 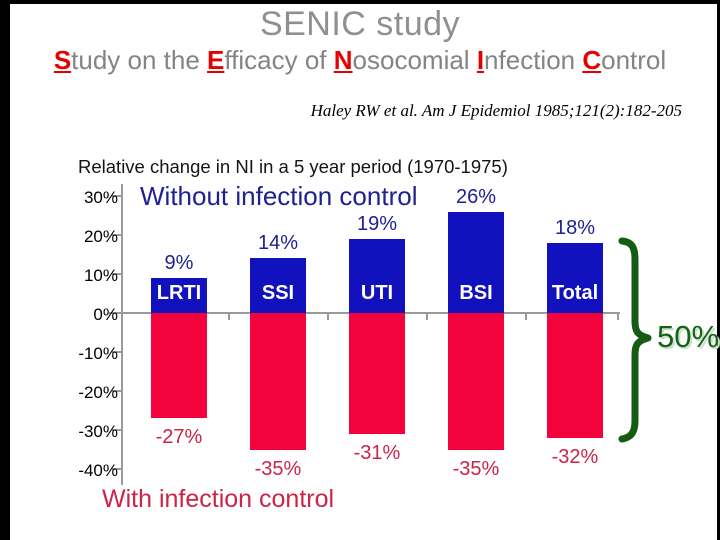 What do you see at coordinates (62, 60) in the screenshot?
I see `subtitle-initial: S` at bounding box center [62, 60].